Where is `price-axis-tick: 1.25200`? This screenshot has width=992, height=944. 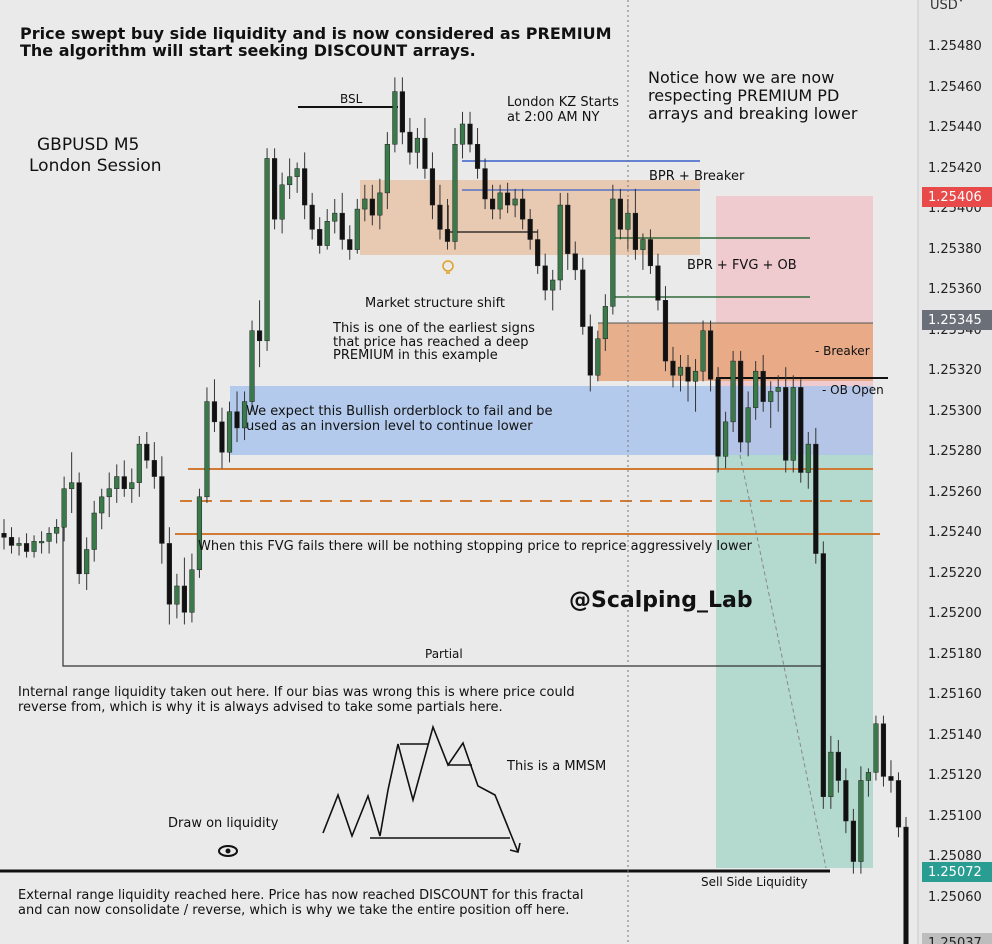
price-axis-tick: 1.25200 is located at coordinates (955, 614).